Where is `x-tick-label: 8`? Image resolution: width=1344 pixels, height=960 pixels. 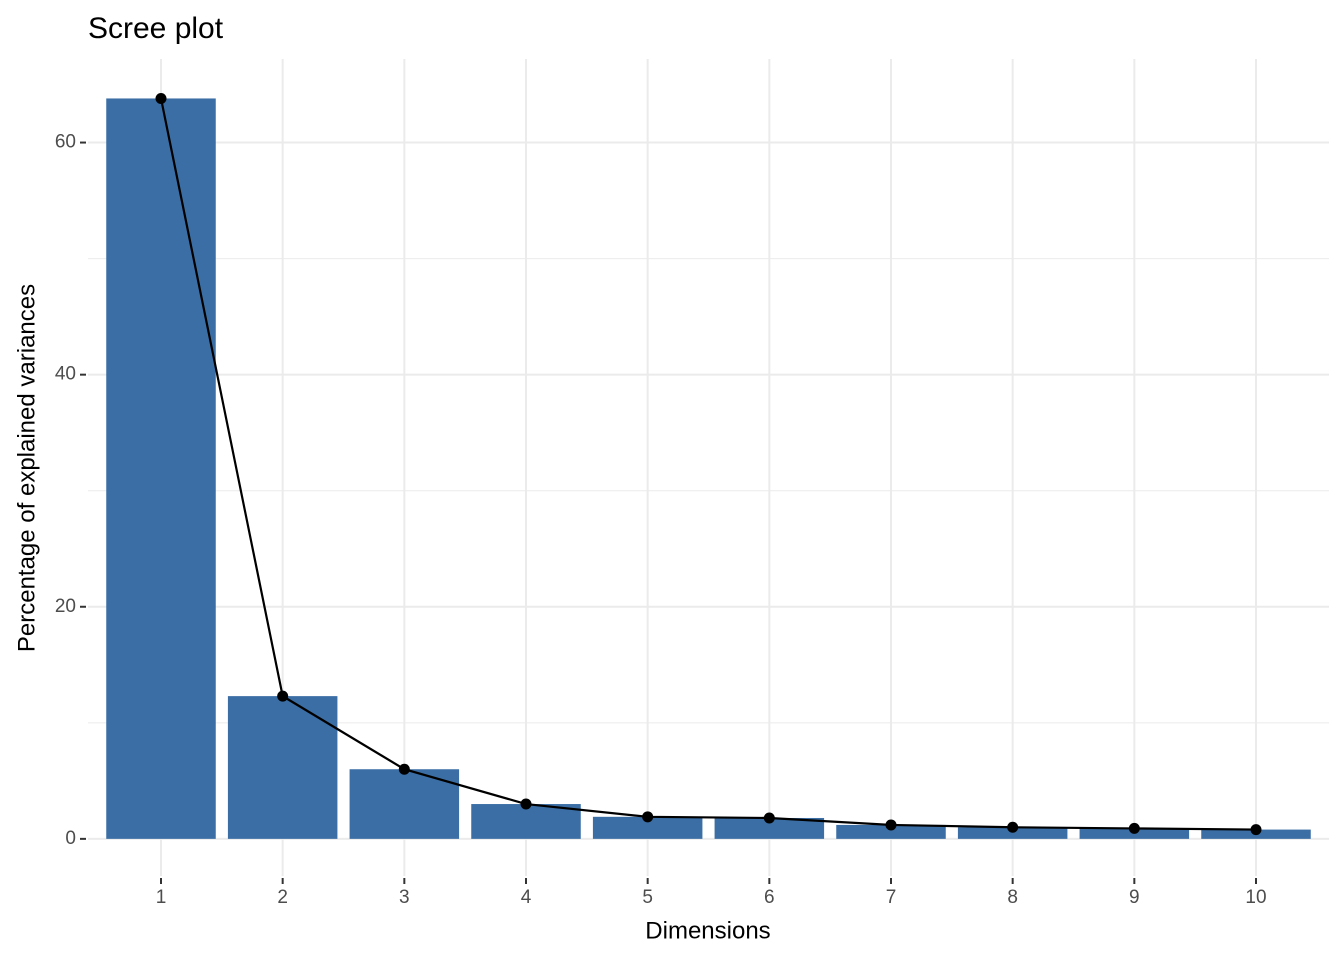
x-tick-label: 8 is located at coordinates (1012, 897).